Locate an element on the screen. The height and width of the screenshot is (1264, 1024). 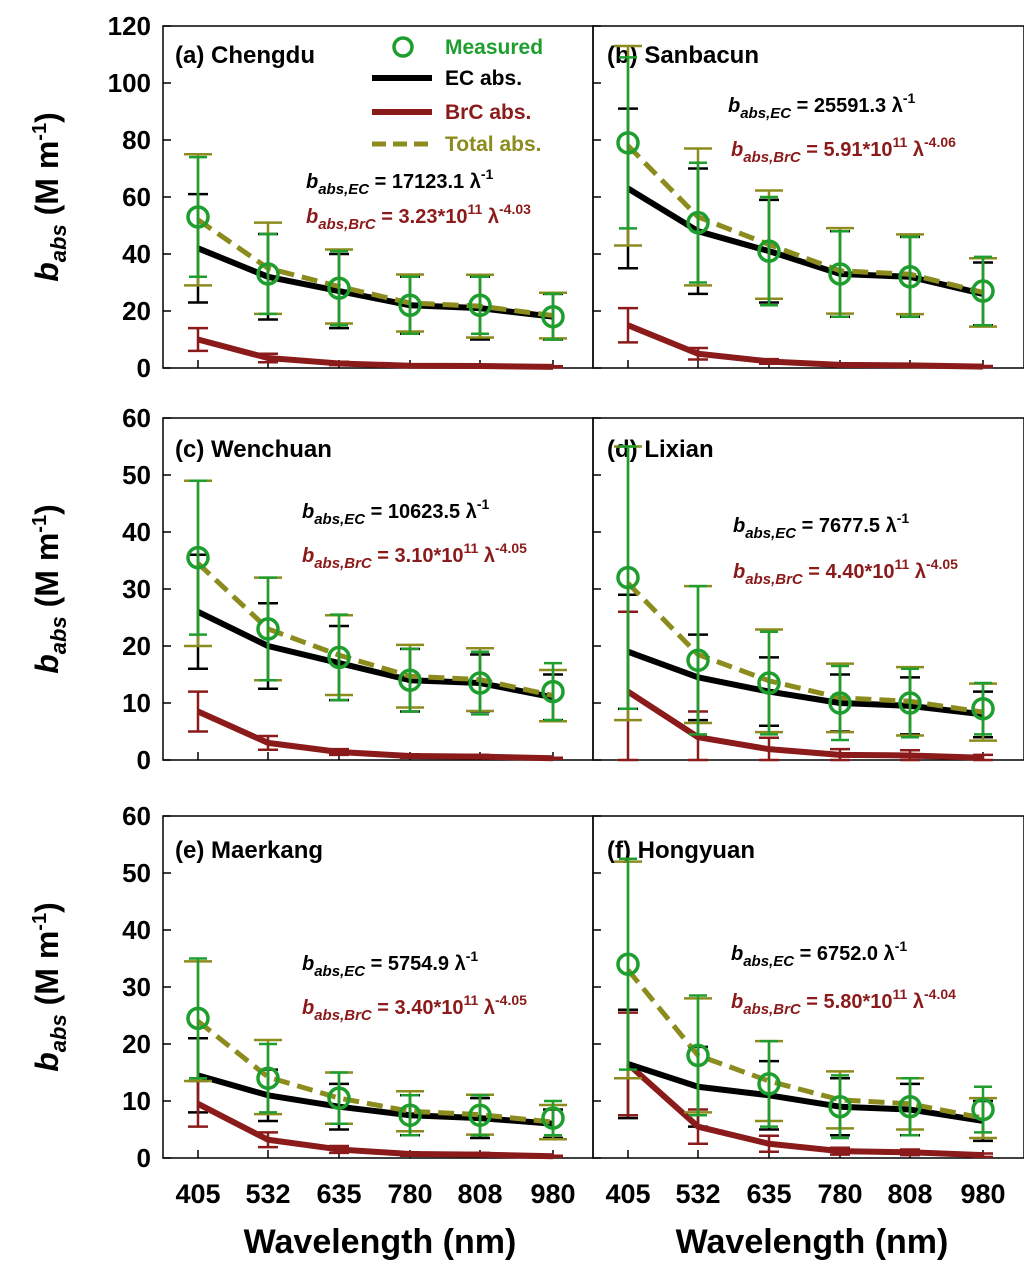
x-axis-label-left: Wavelength (nm) is located at coordinates (380, 1242).